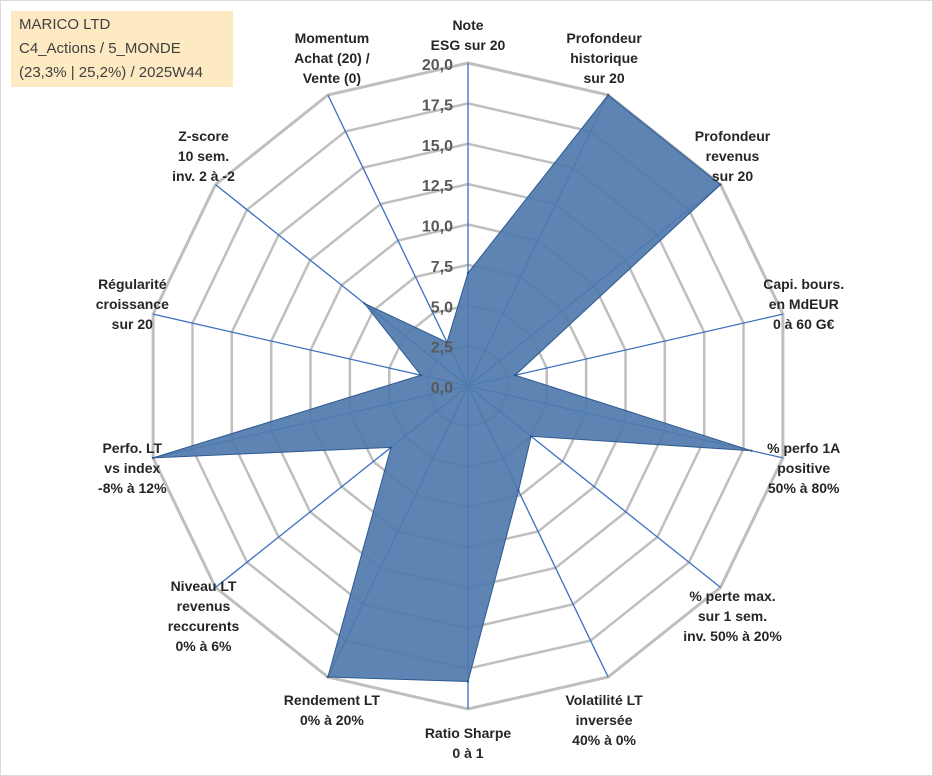 This screenshot has width=933, height=776. What do you see at coordinates (203, 646) in the screenshot?
I see `axis-label-line: 0% à 6%` at bounding box center [203, 646].